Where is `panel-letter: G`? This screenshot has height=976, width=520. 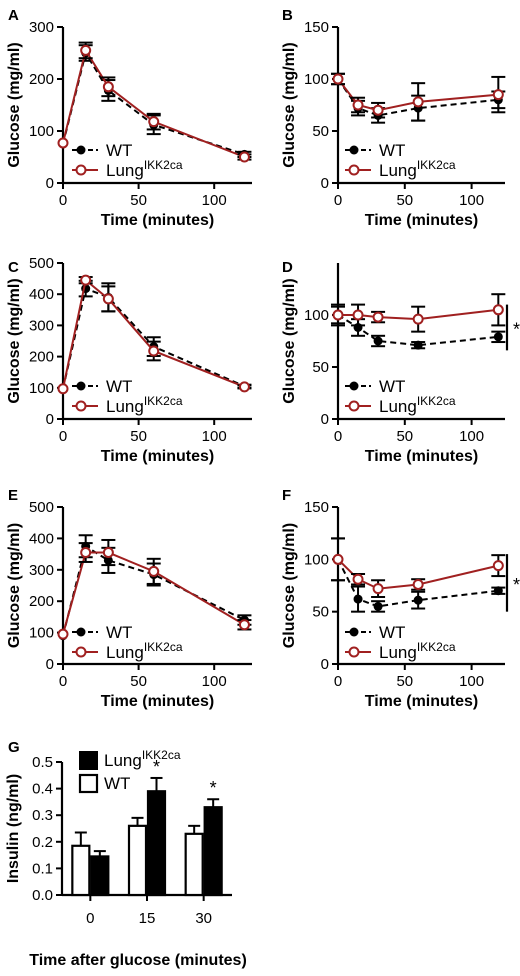
panel-letter: G is located at coordinates (14, 747).